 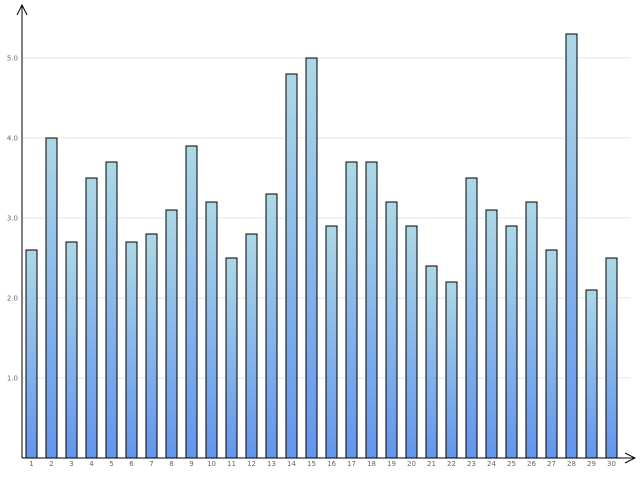 What do you see at coordinates (511, 464) in the screenshot?
I see `x-tick-label: 25` at bounding box center [511, 464].